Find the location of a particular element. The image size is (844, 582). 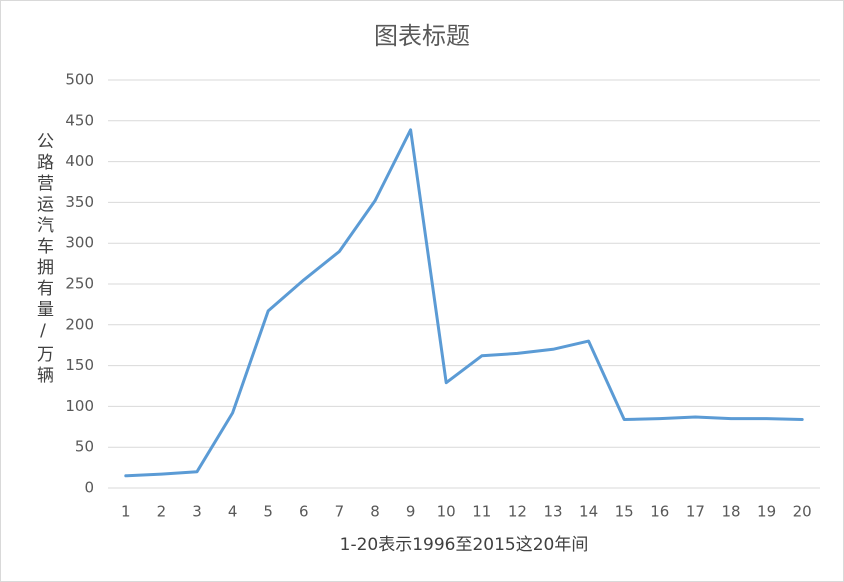

x-tick-label: 8 is located at coordinates (375, 512).